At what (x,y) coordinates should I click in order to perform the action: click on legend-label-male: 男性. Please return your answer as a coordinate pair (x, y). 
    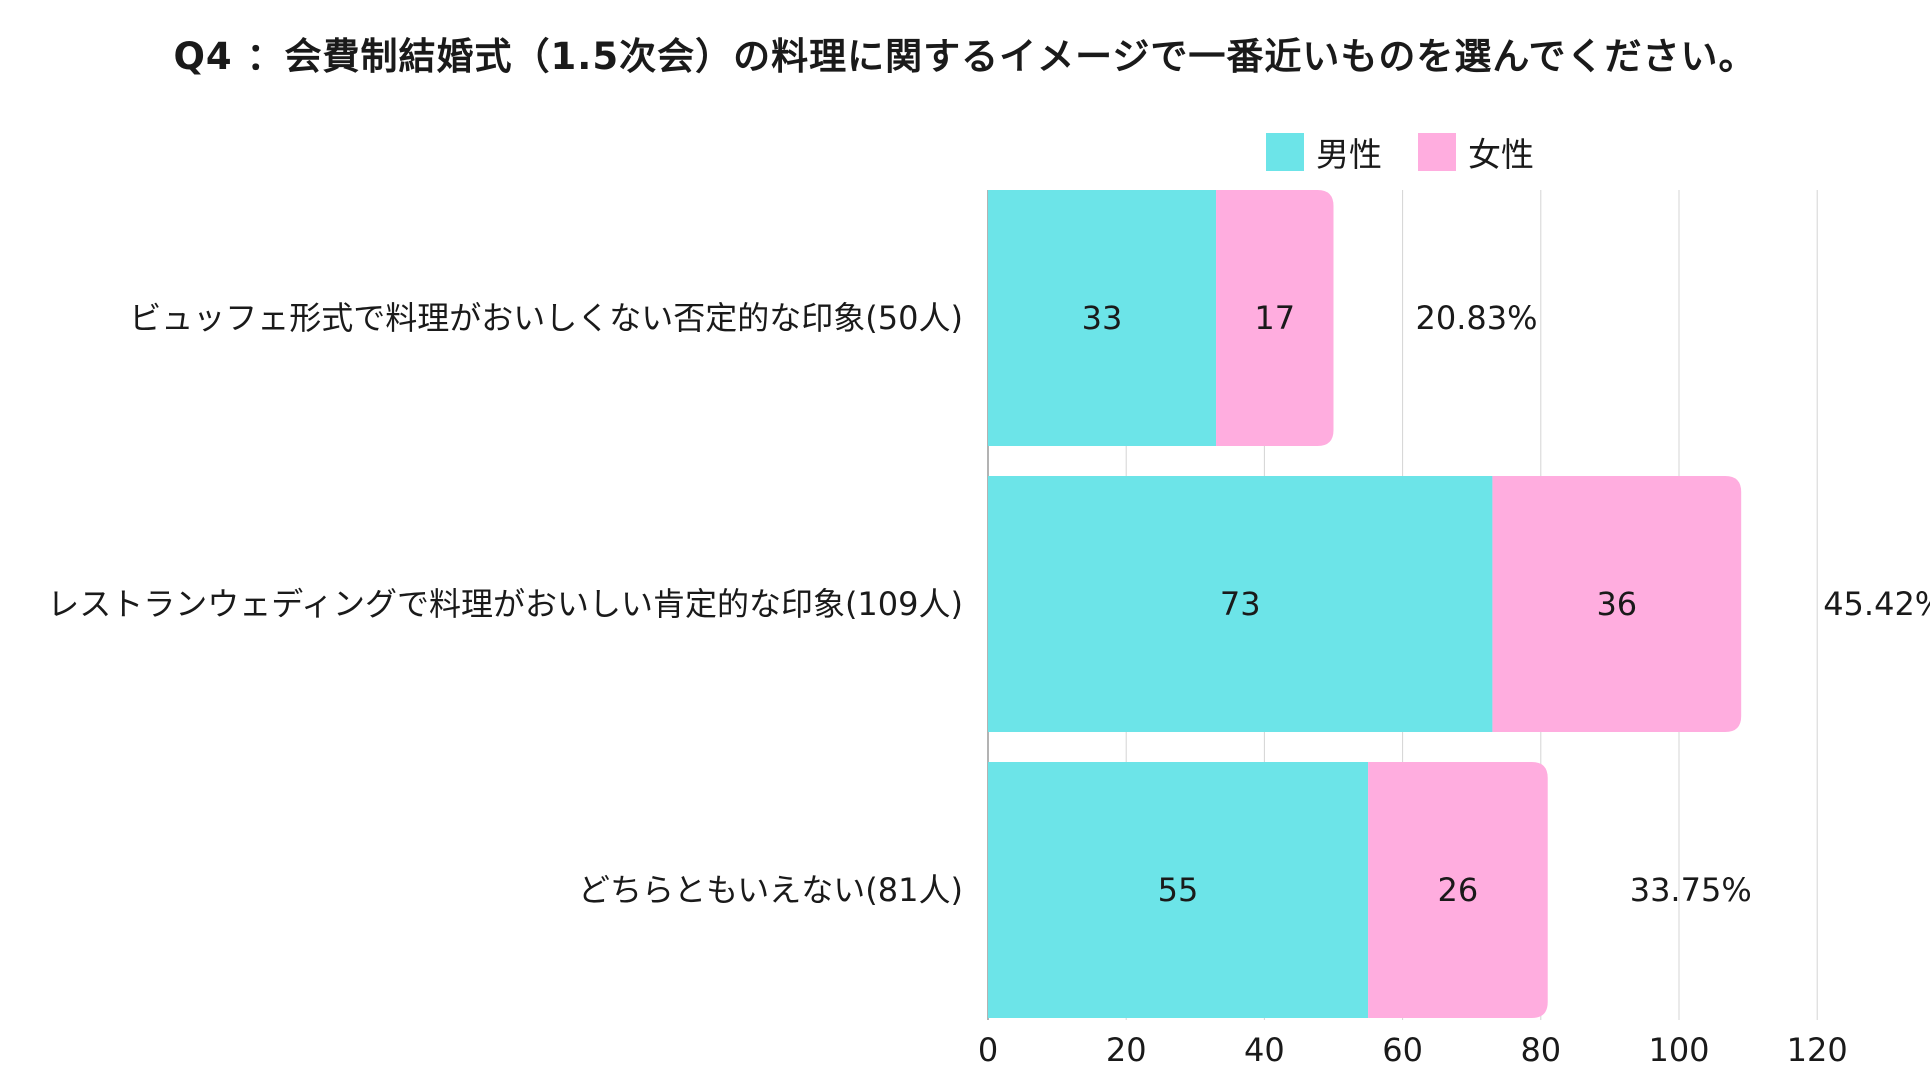
    Looking at the image, I should click on (1349, 154).